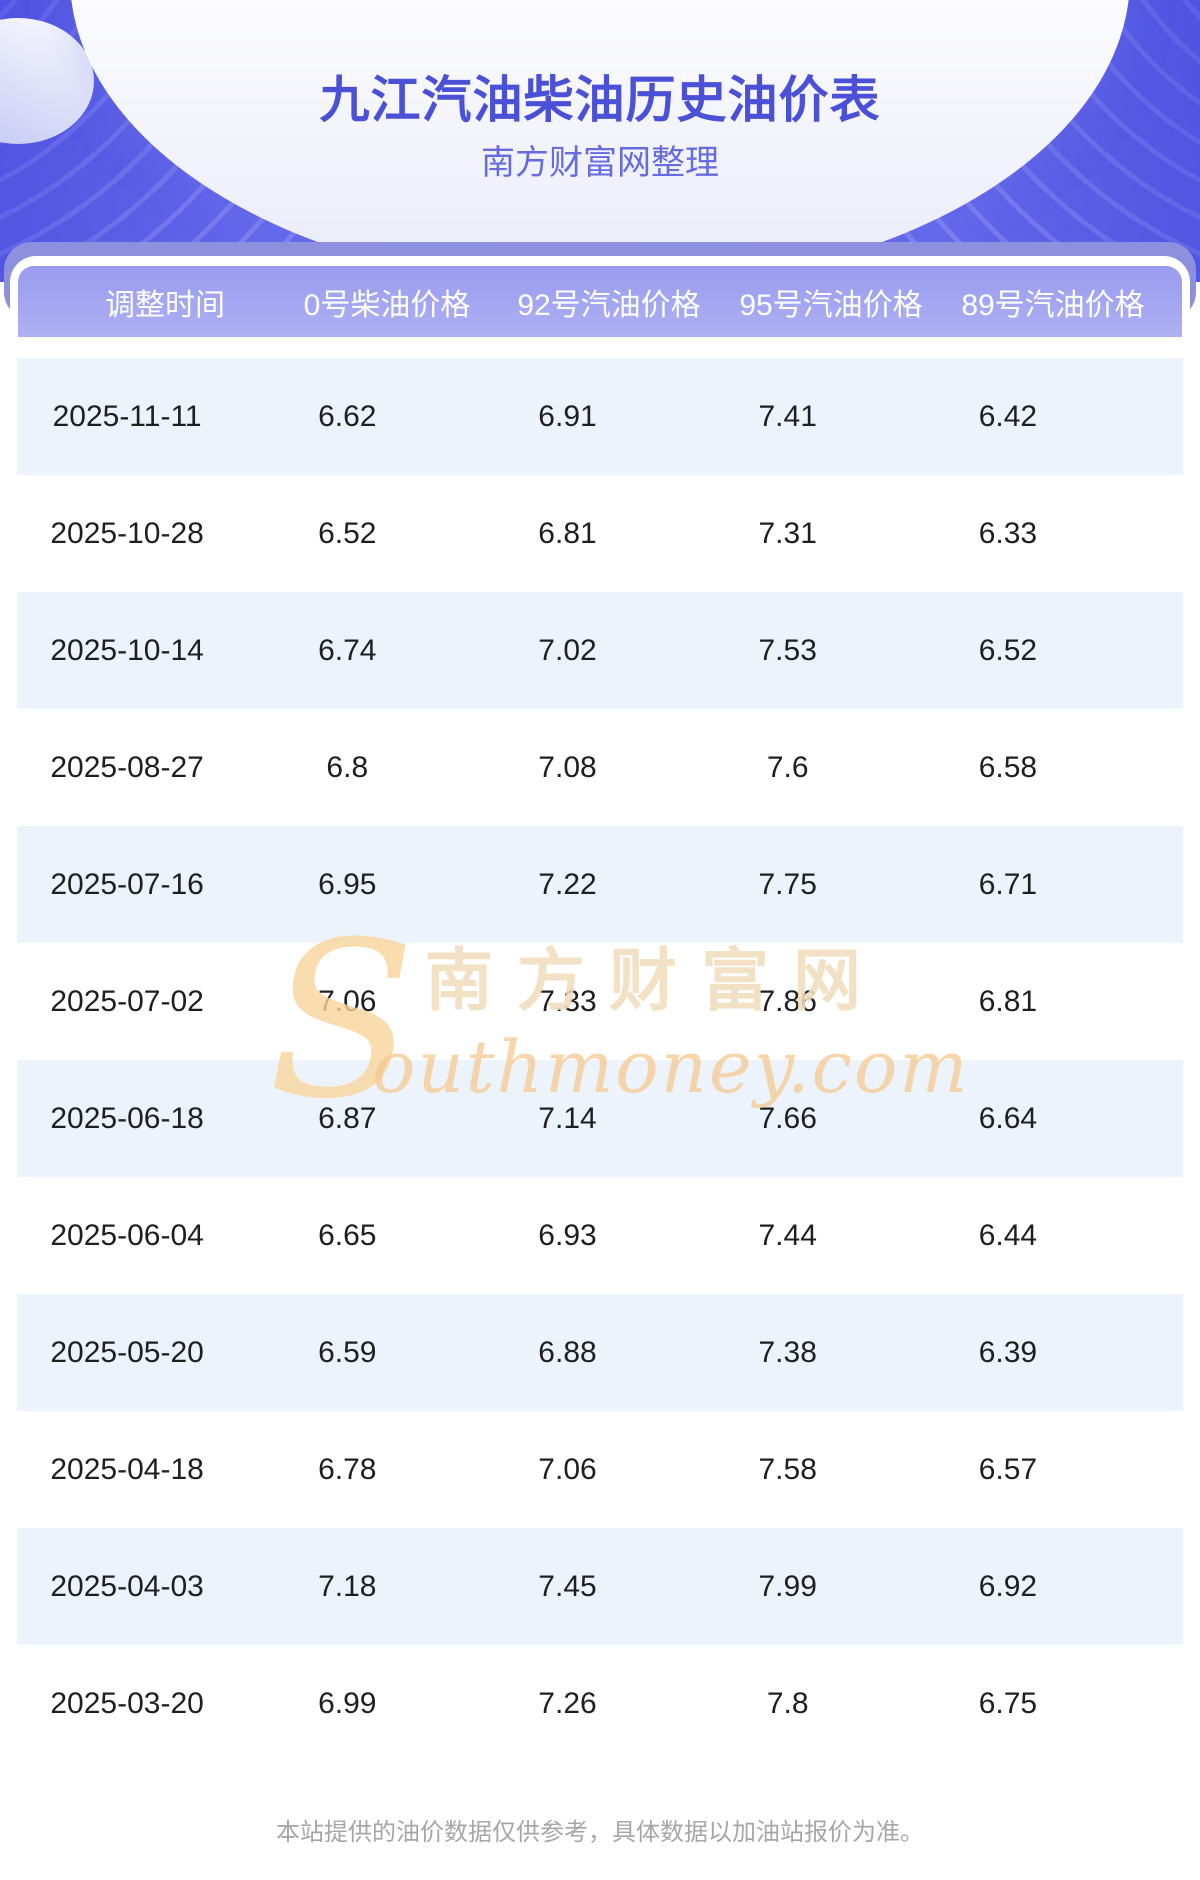 This screenshot has height=1880, width=1200. What do you see at coordinates (127, 416) in the screenshot?
I see `table-cell: 2025-11-11` at bounding box center [127, 416].